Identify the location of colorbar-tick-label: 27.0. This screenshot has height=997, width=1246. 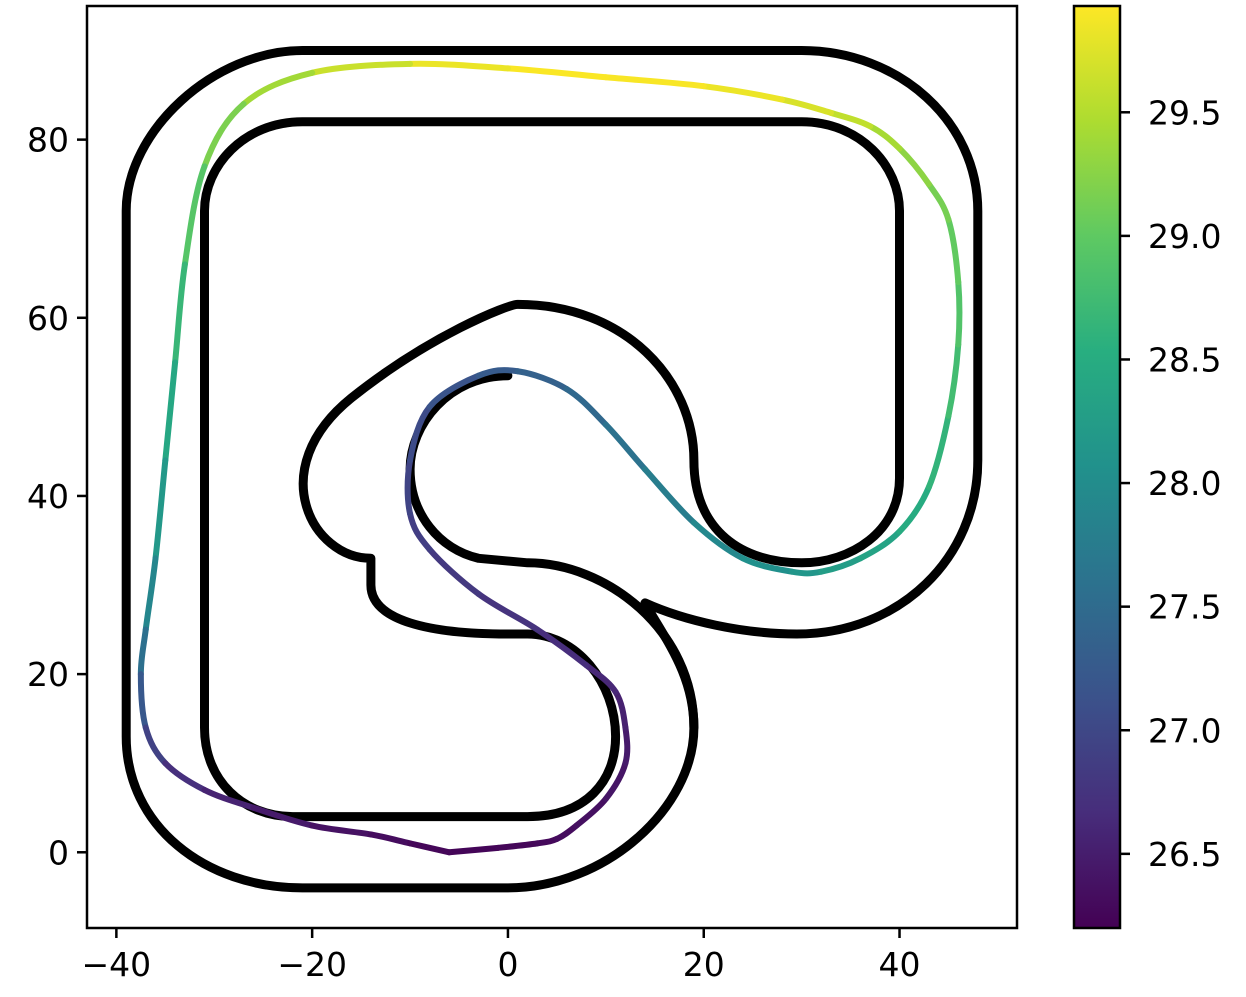
(1184, 730).